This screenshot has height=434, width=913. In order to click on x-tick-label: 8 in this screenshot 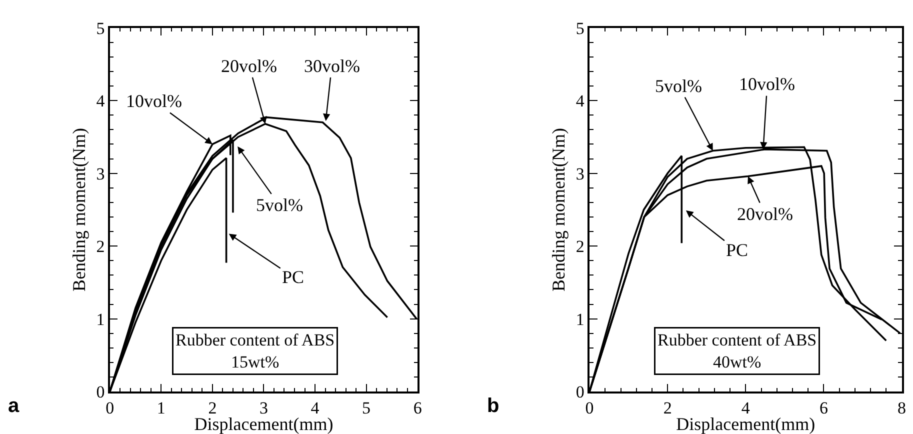, I will do `click(902, 408)`.